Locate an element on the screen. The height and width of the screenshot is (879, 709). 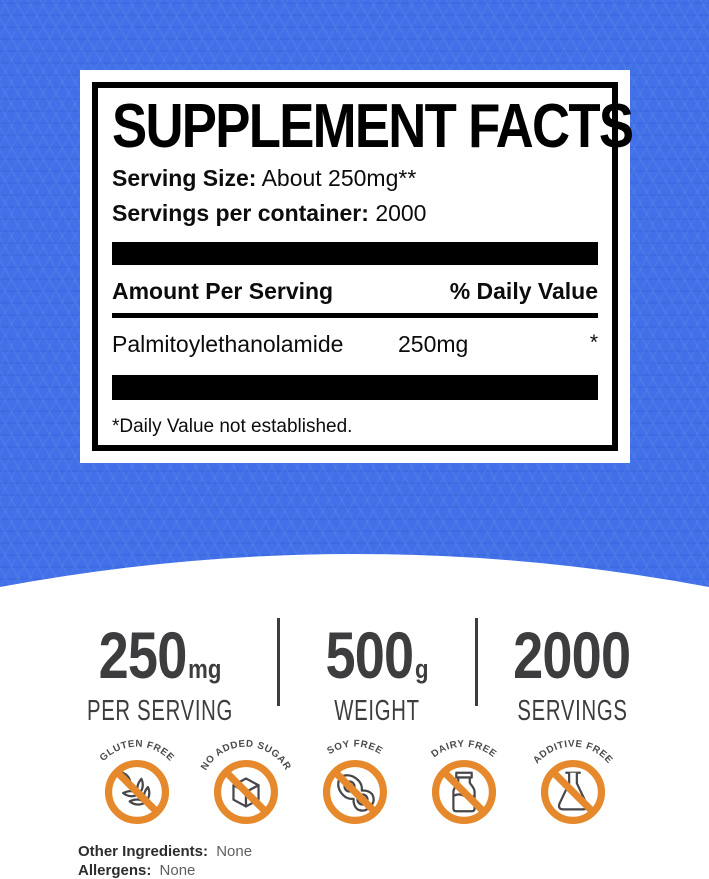
badge-label: DAIRY FREE is located at coordinates (463, 750).